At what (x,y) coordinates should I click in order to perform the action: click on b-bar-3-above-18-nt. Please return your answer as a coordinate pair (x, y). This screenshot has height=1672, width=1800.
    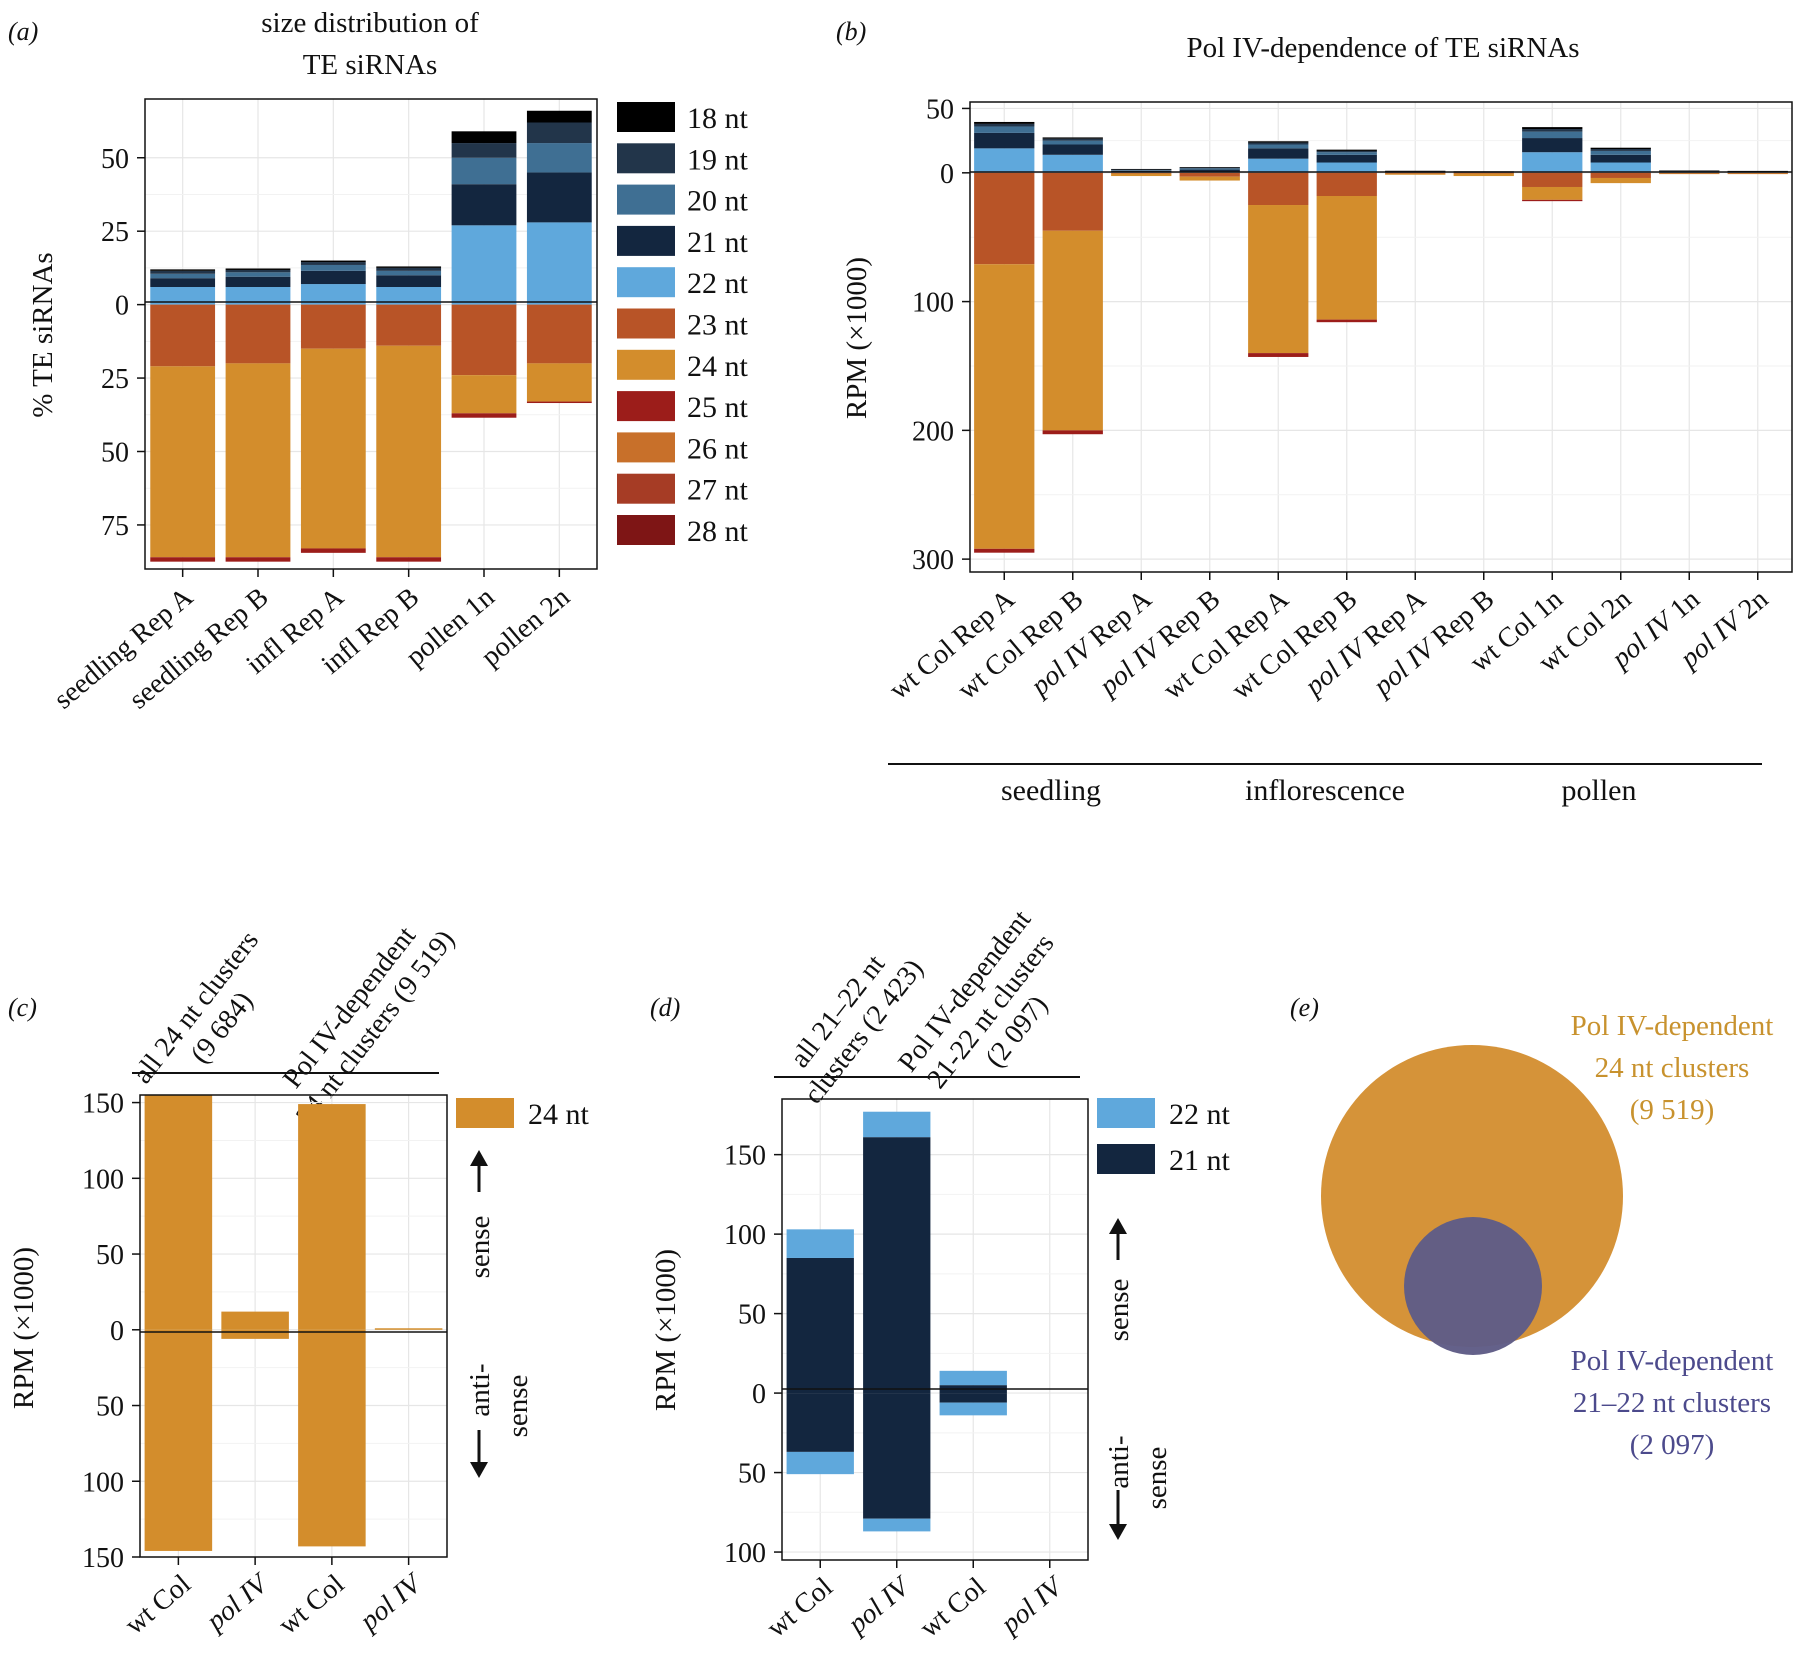
    Looking at the image, I should click on (1209, 167).